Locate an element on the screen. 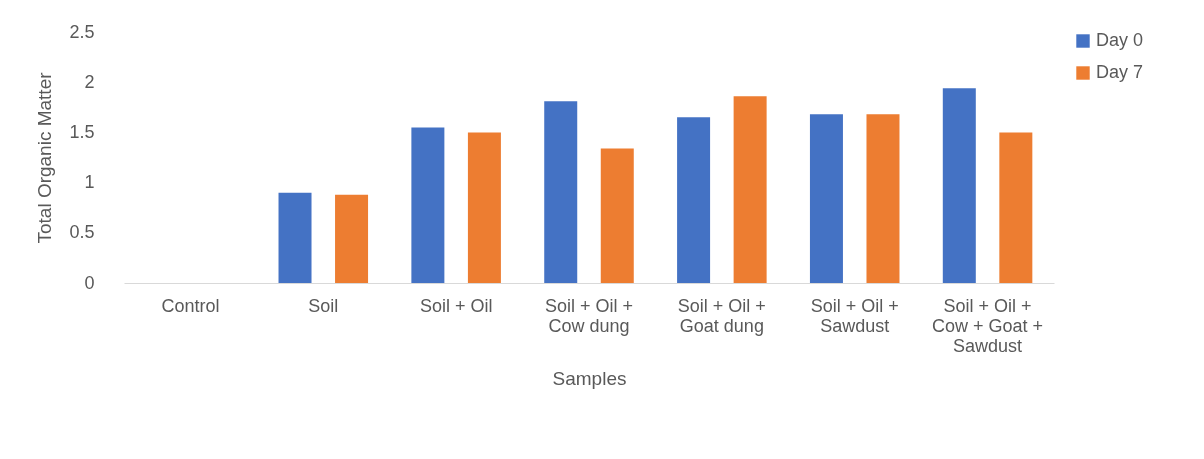 This screenshot has width=1204, height=459. y-tick-label: 1.5 is located at coordinates (82, 131).